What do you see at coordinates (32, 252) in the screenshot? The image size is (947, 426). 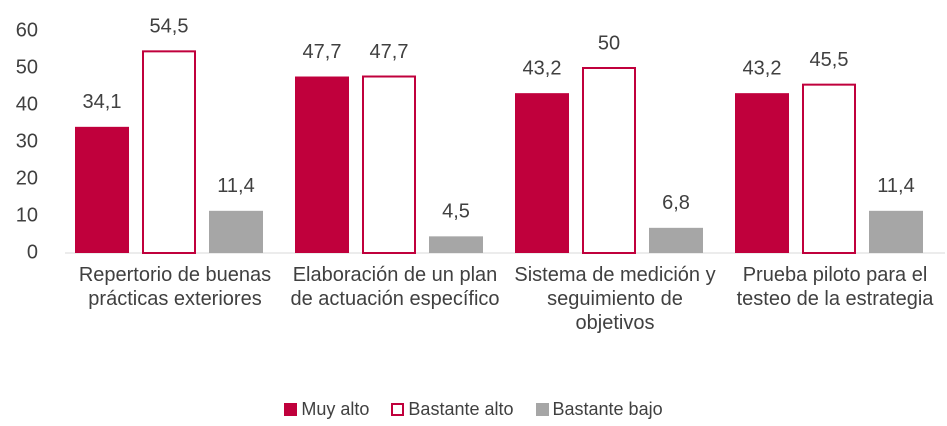 I see `y-tick-label: 0` at bounding box center [32, 252].